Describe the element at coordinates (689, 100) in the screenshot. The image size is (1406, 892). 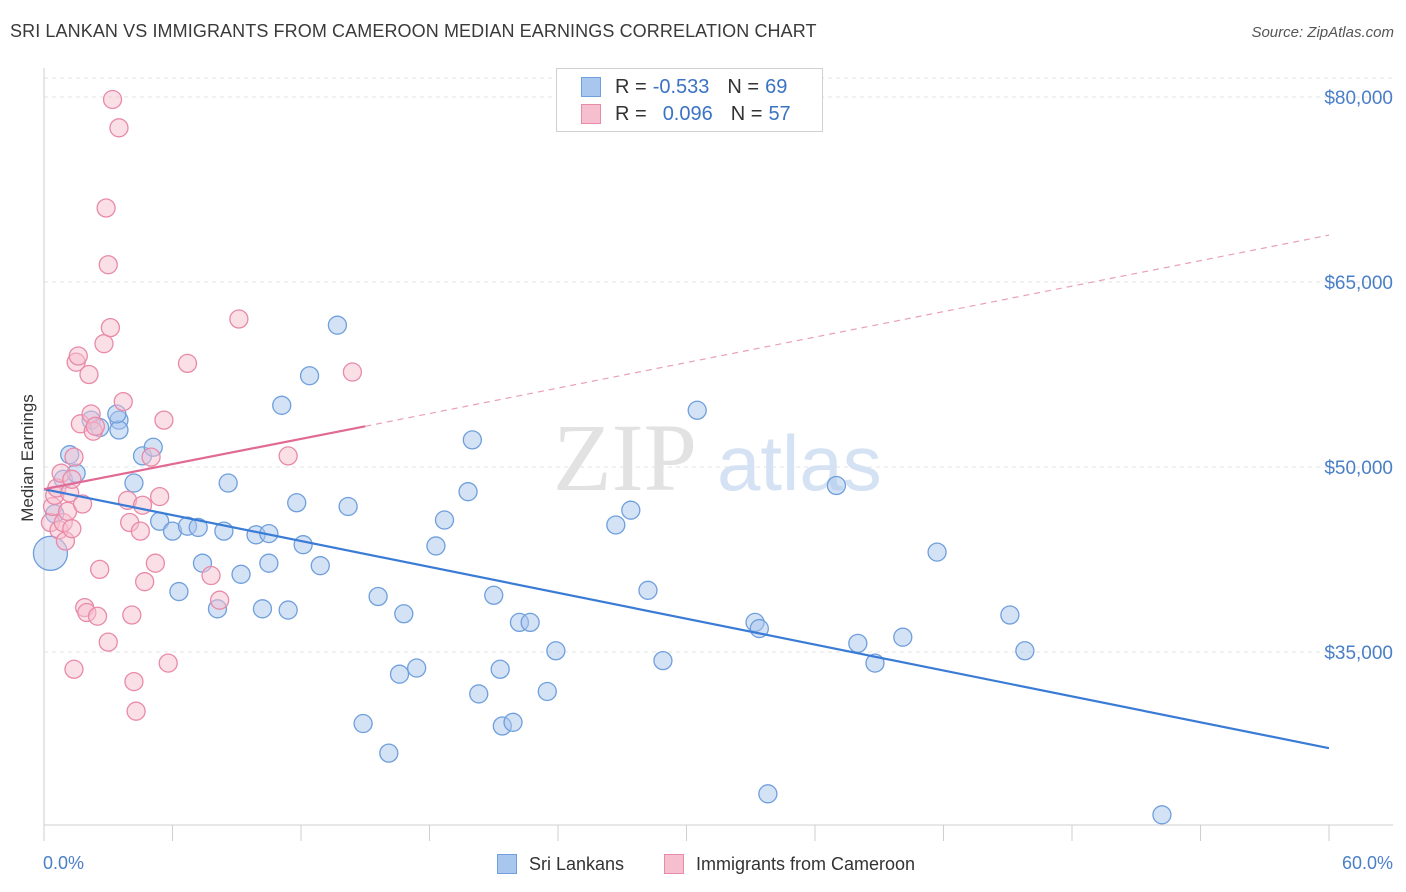
I see `correlation-legend: R = -0.533 N = 69 R = 0.096 N = 57` at that location.